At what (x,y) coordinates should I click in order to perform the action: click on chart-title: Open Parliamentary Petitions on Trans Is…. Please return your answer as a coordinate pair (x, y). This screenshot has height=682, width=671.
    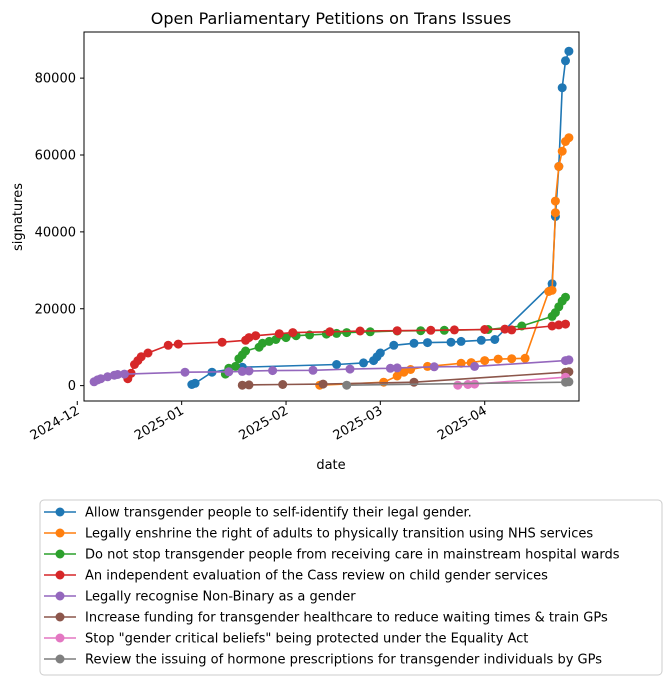
    Looking at the image, I should click on (331, 18).